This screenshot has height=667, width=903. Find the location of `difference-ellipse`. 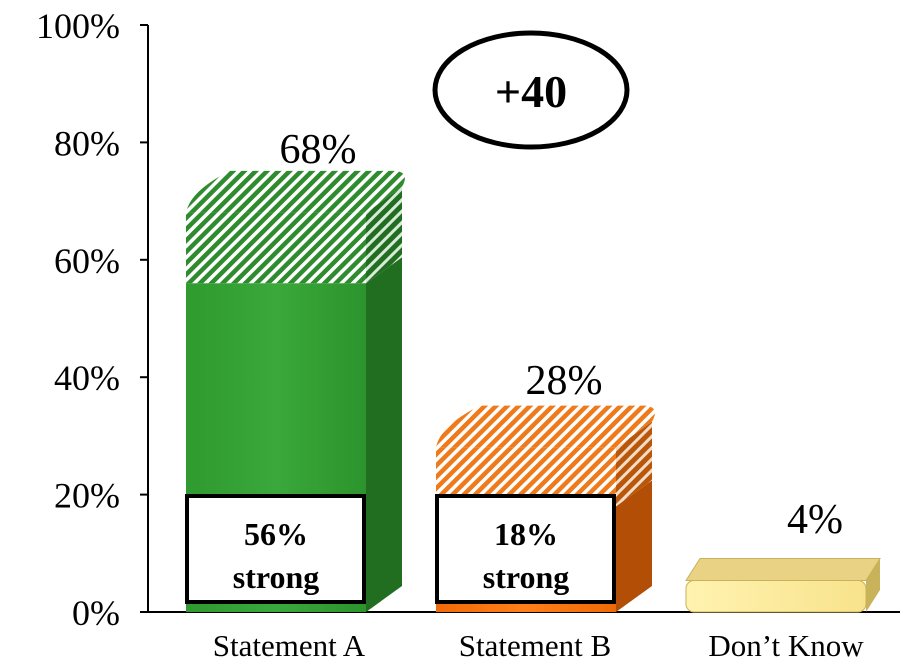

difference-ellipse is located at coordinates (531, 90).